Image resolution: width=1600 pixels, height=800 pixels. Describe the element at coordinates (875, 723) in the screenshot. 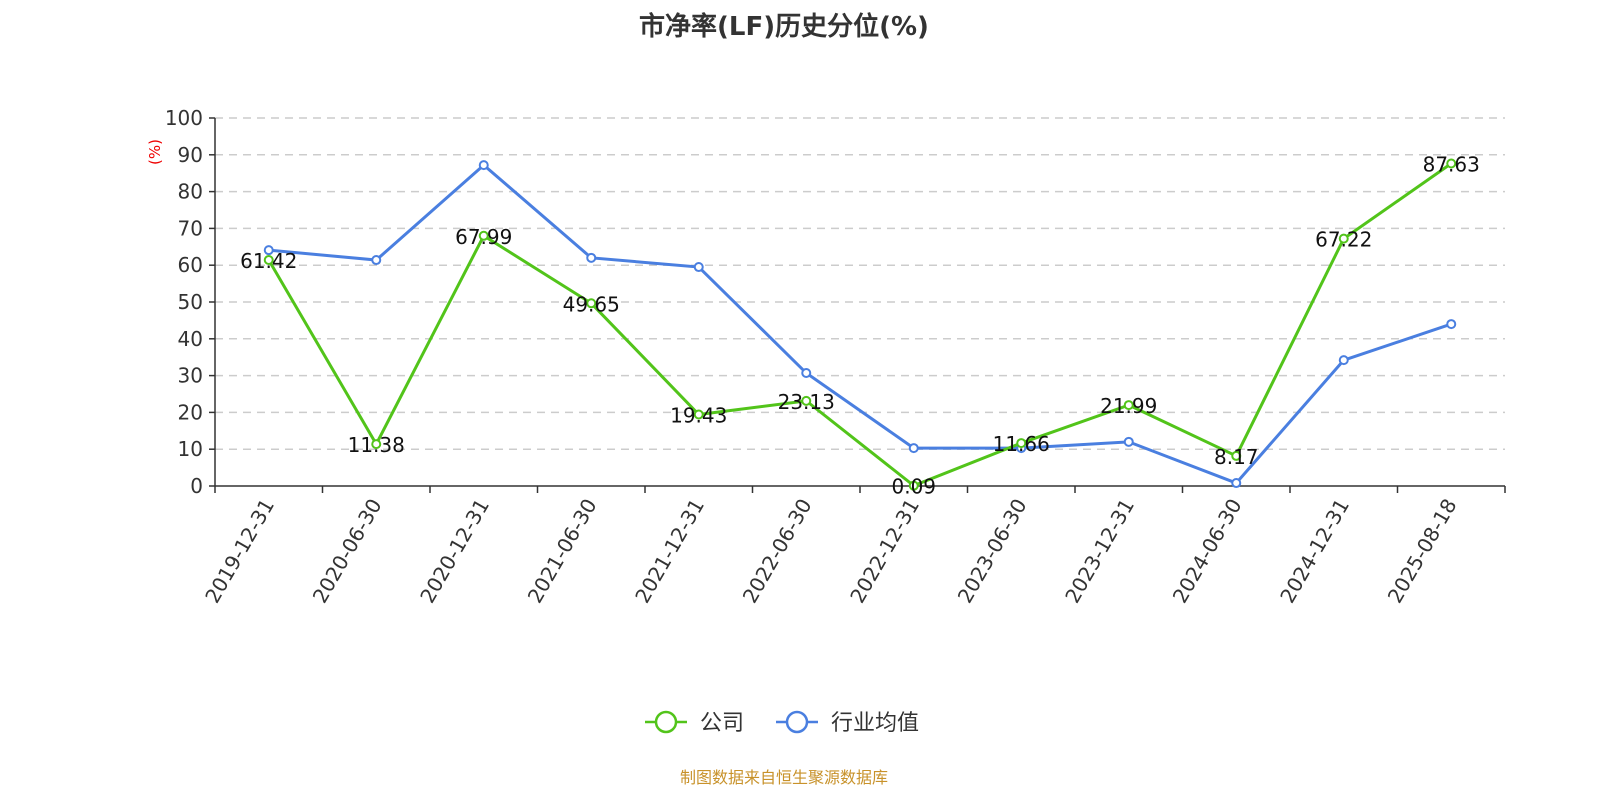

I see `legend-label: 行业均值` at that location.